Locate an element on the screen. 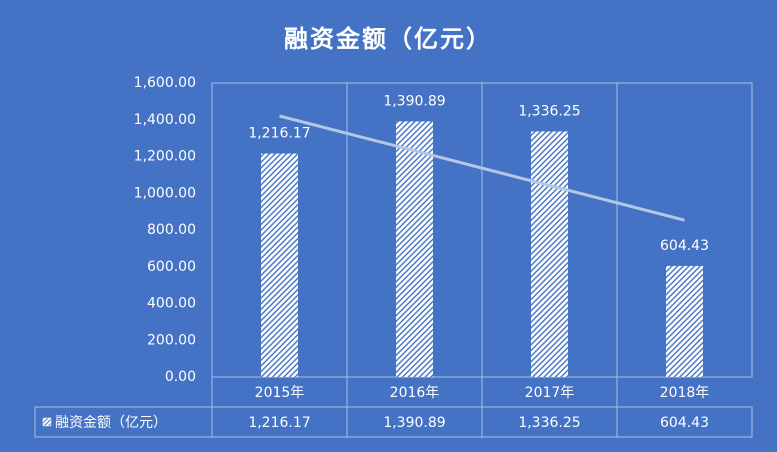 The image size is (777, 452). y-tick-label: 800.00 is located at coordinates (171, 230).